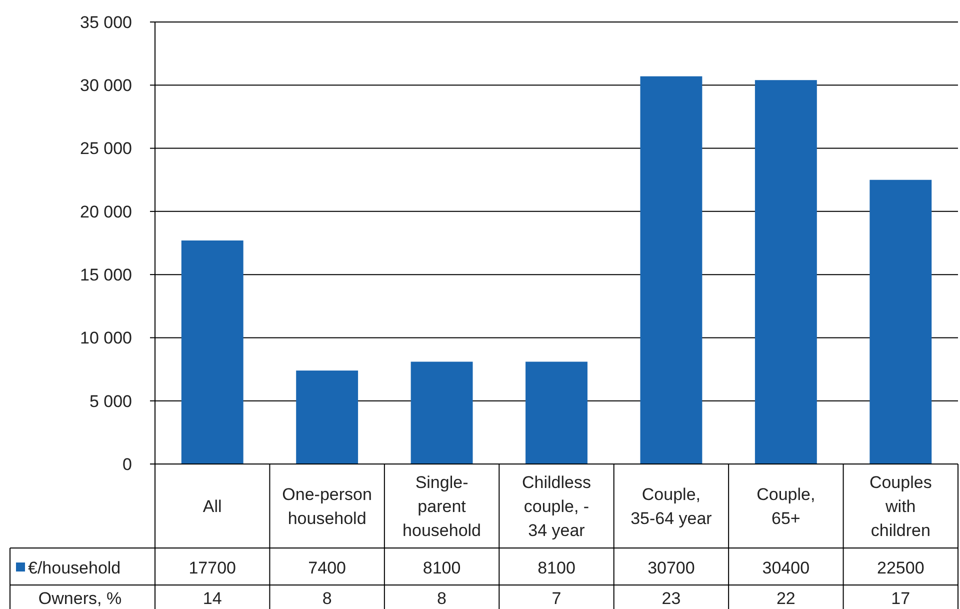  Describe the element at coordinates (127, 464) in the screenshot. I see `y-tick-label: 0` at that location.